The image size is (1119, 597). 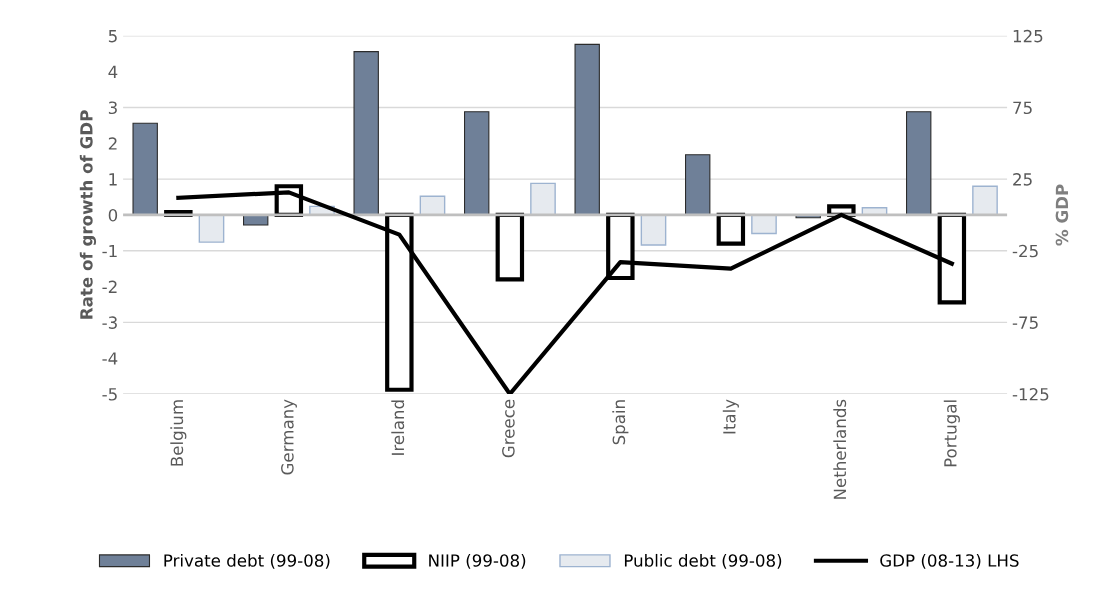 What do you see at coordinates (1022, 179) in the screenshot?
I see `y2-tick-label: 25` at bounding box center [1022, 179].